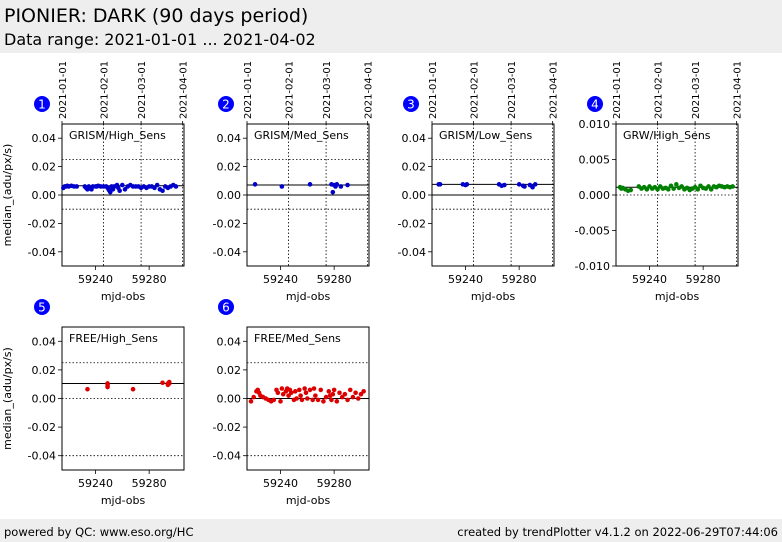 The image size is (782, 542). What do you see at coordinates (301, 135) in the screenshot?
I see `plot-title: GRISM/Med_Sens` at bounding box center [301, 135].